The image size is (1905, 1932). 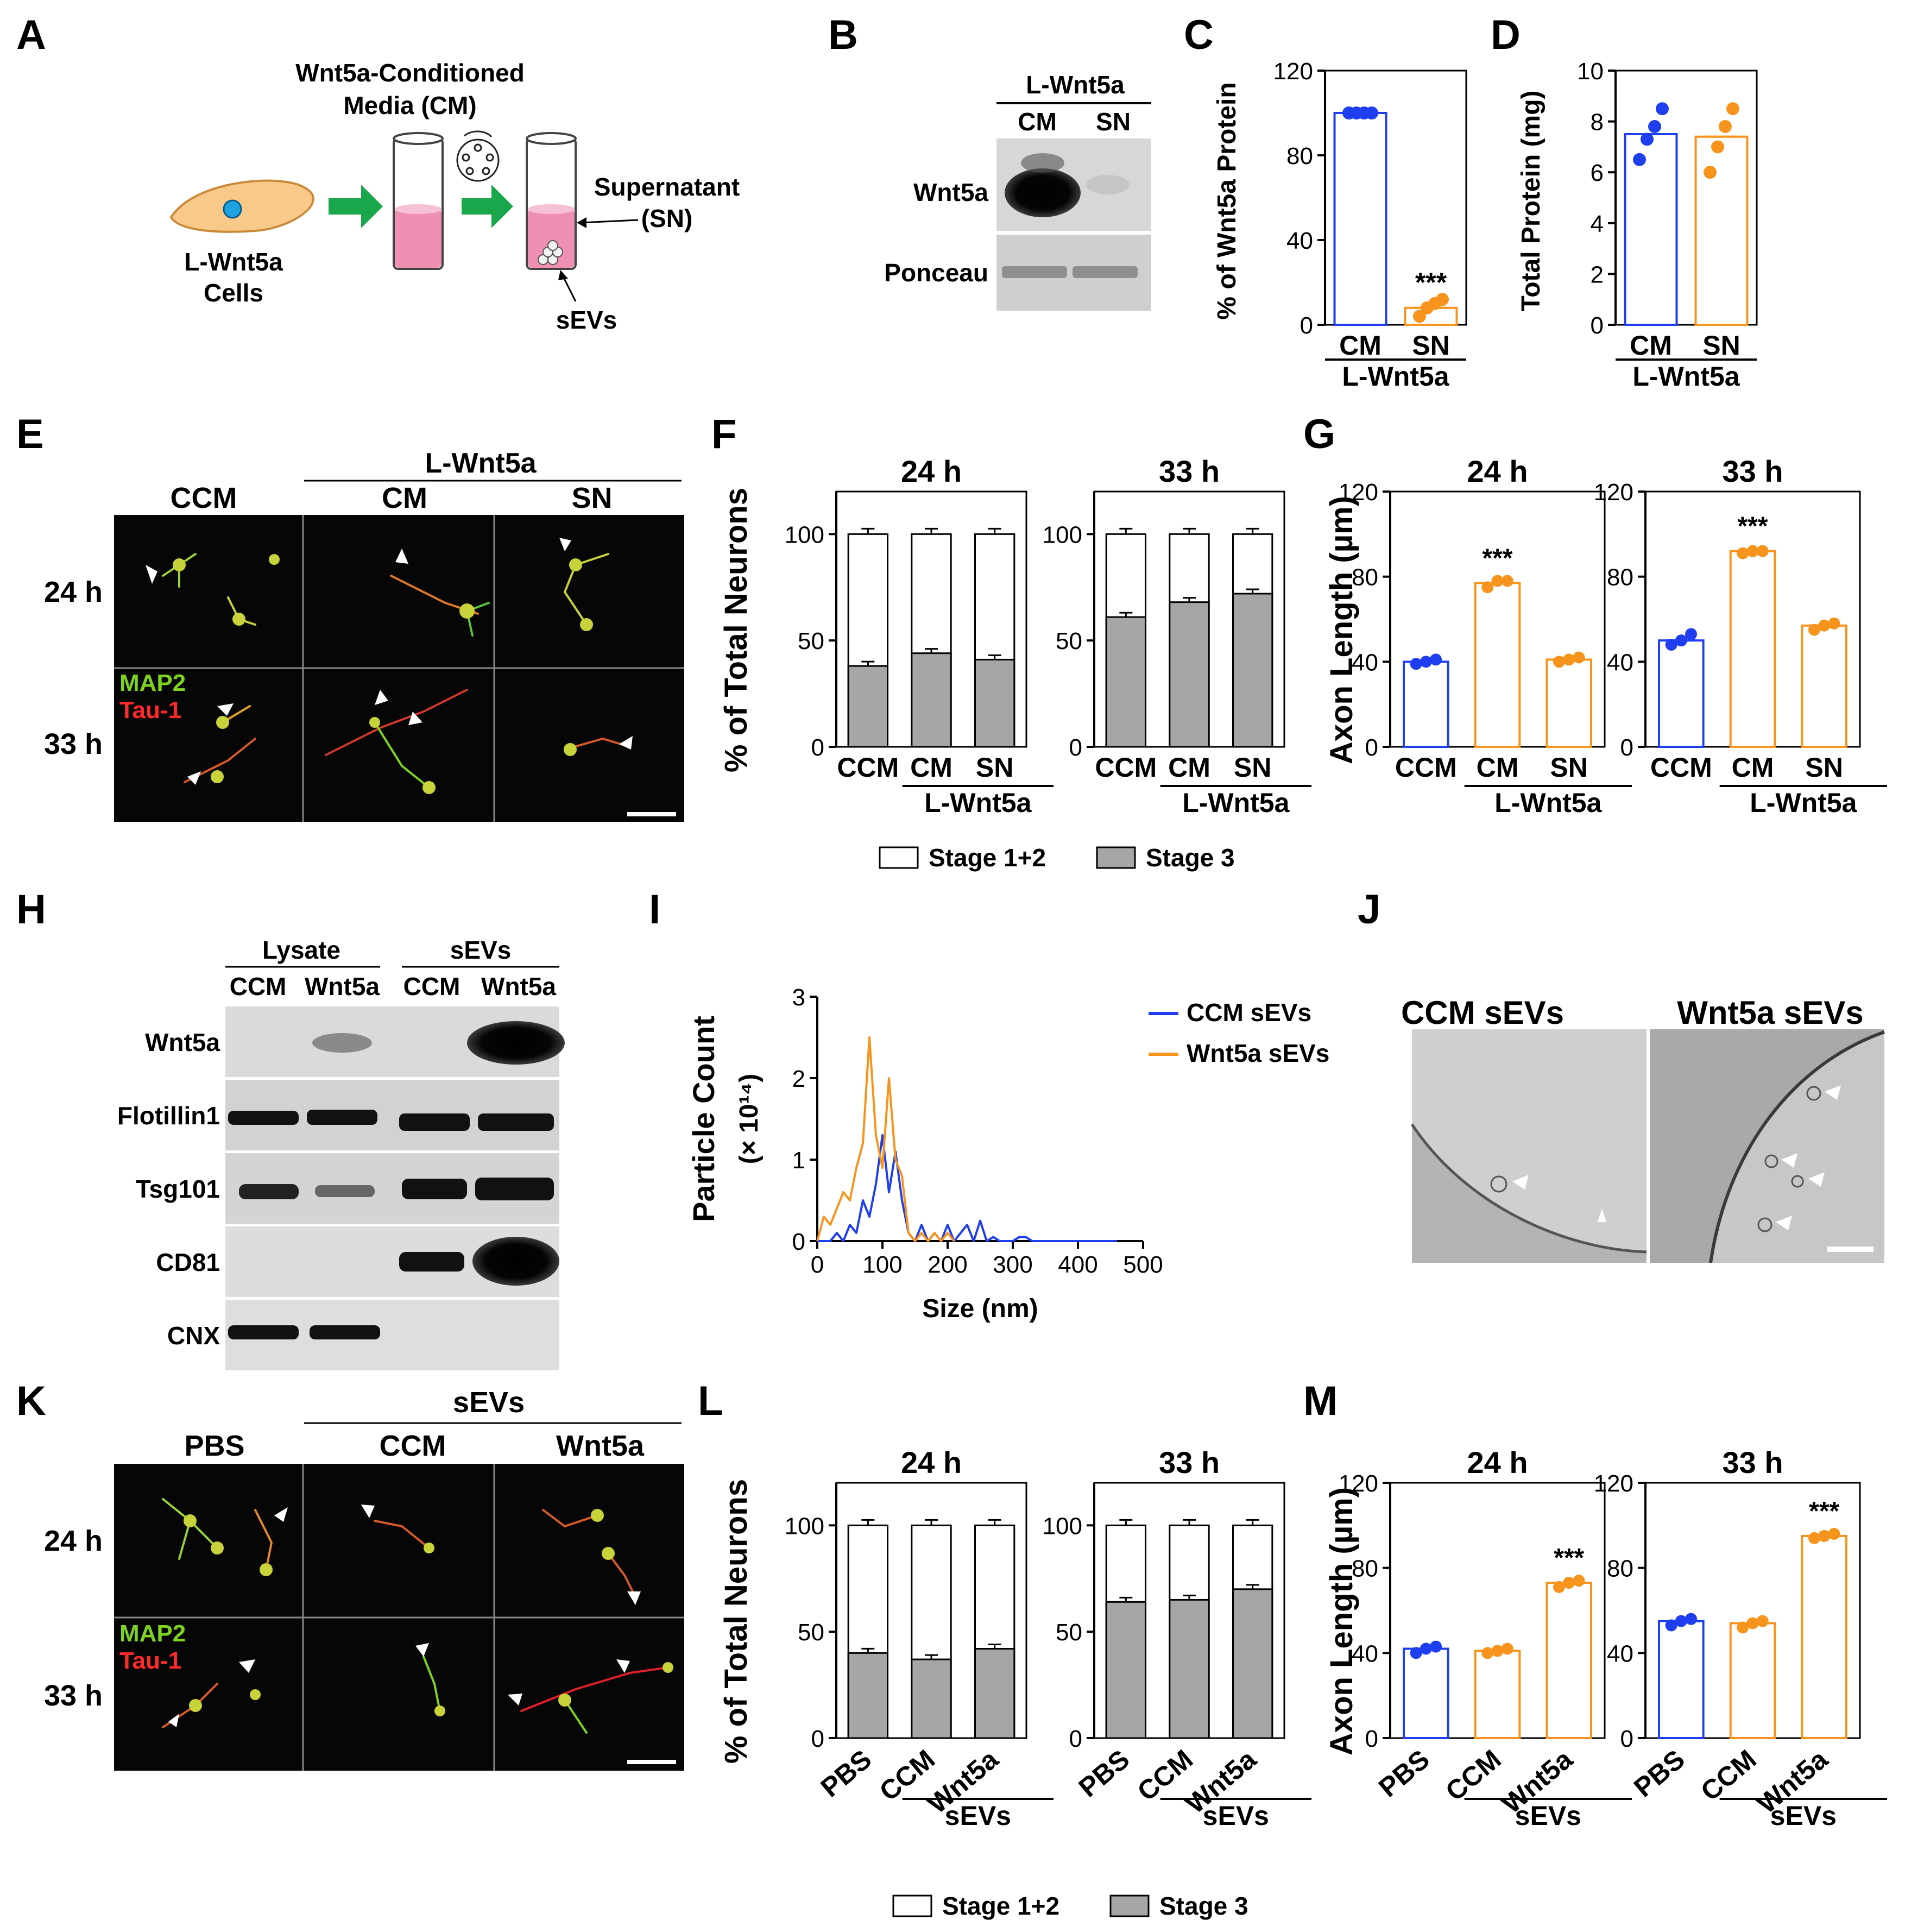 What do you see at coordinates (1651, 345) in the screenshot?
I see `D-xtick-0: CM` at bounding box center [1651, 345].